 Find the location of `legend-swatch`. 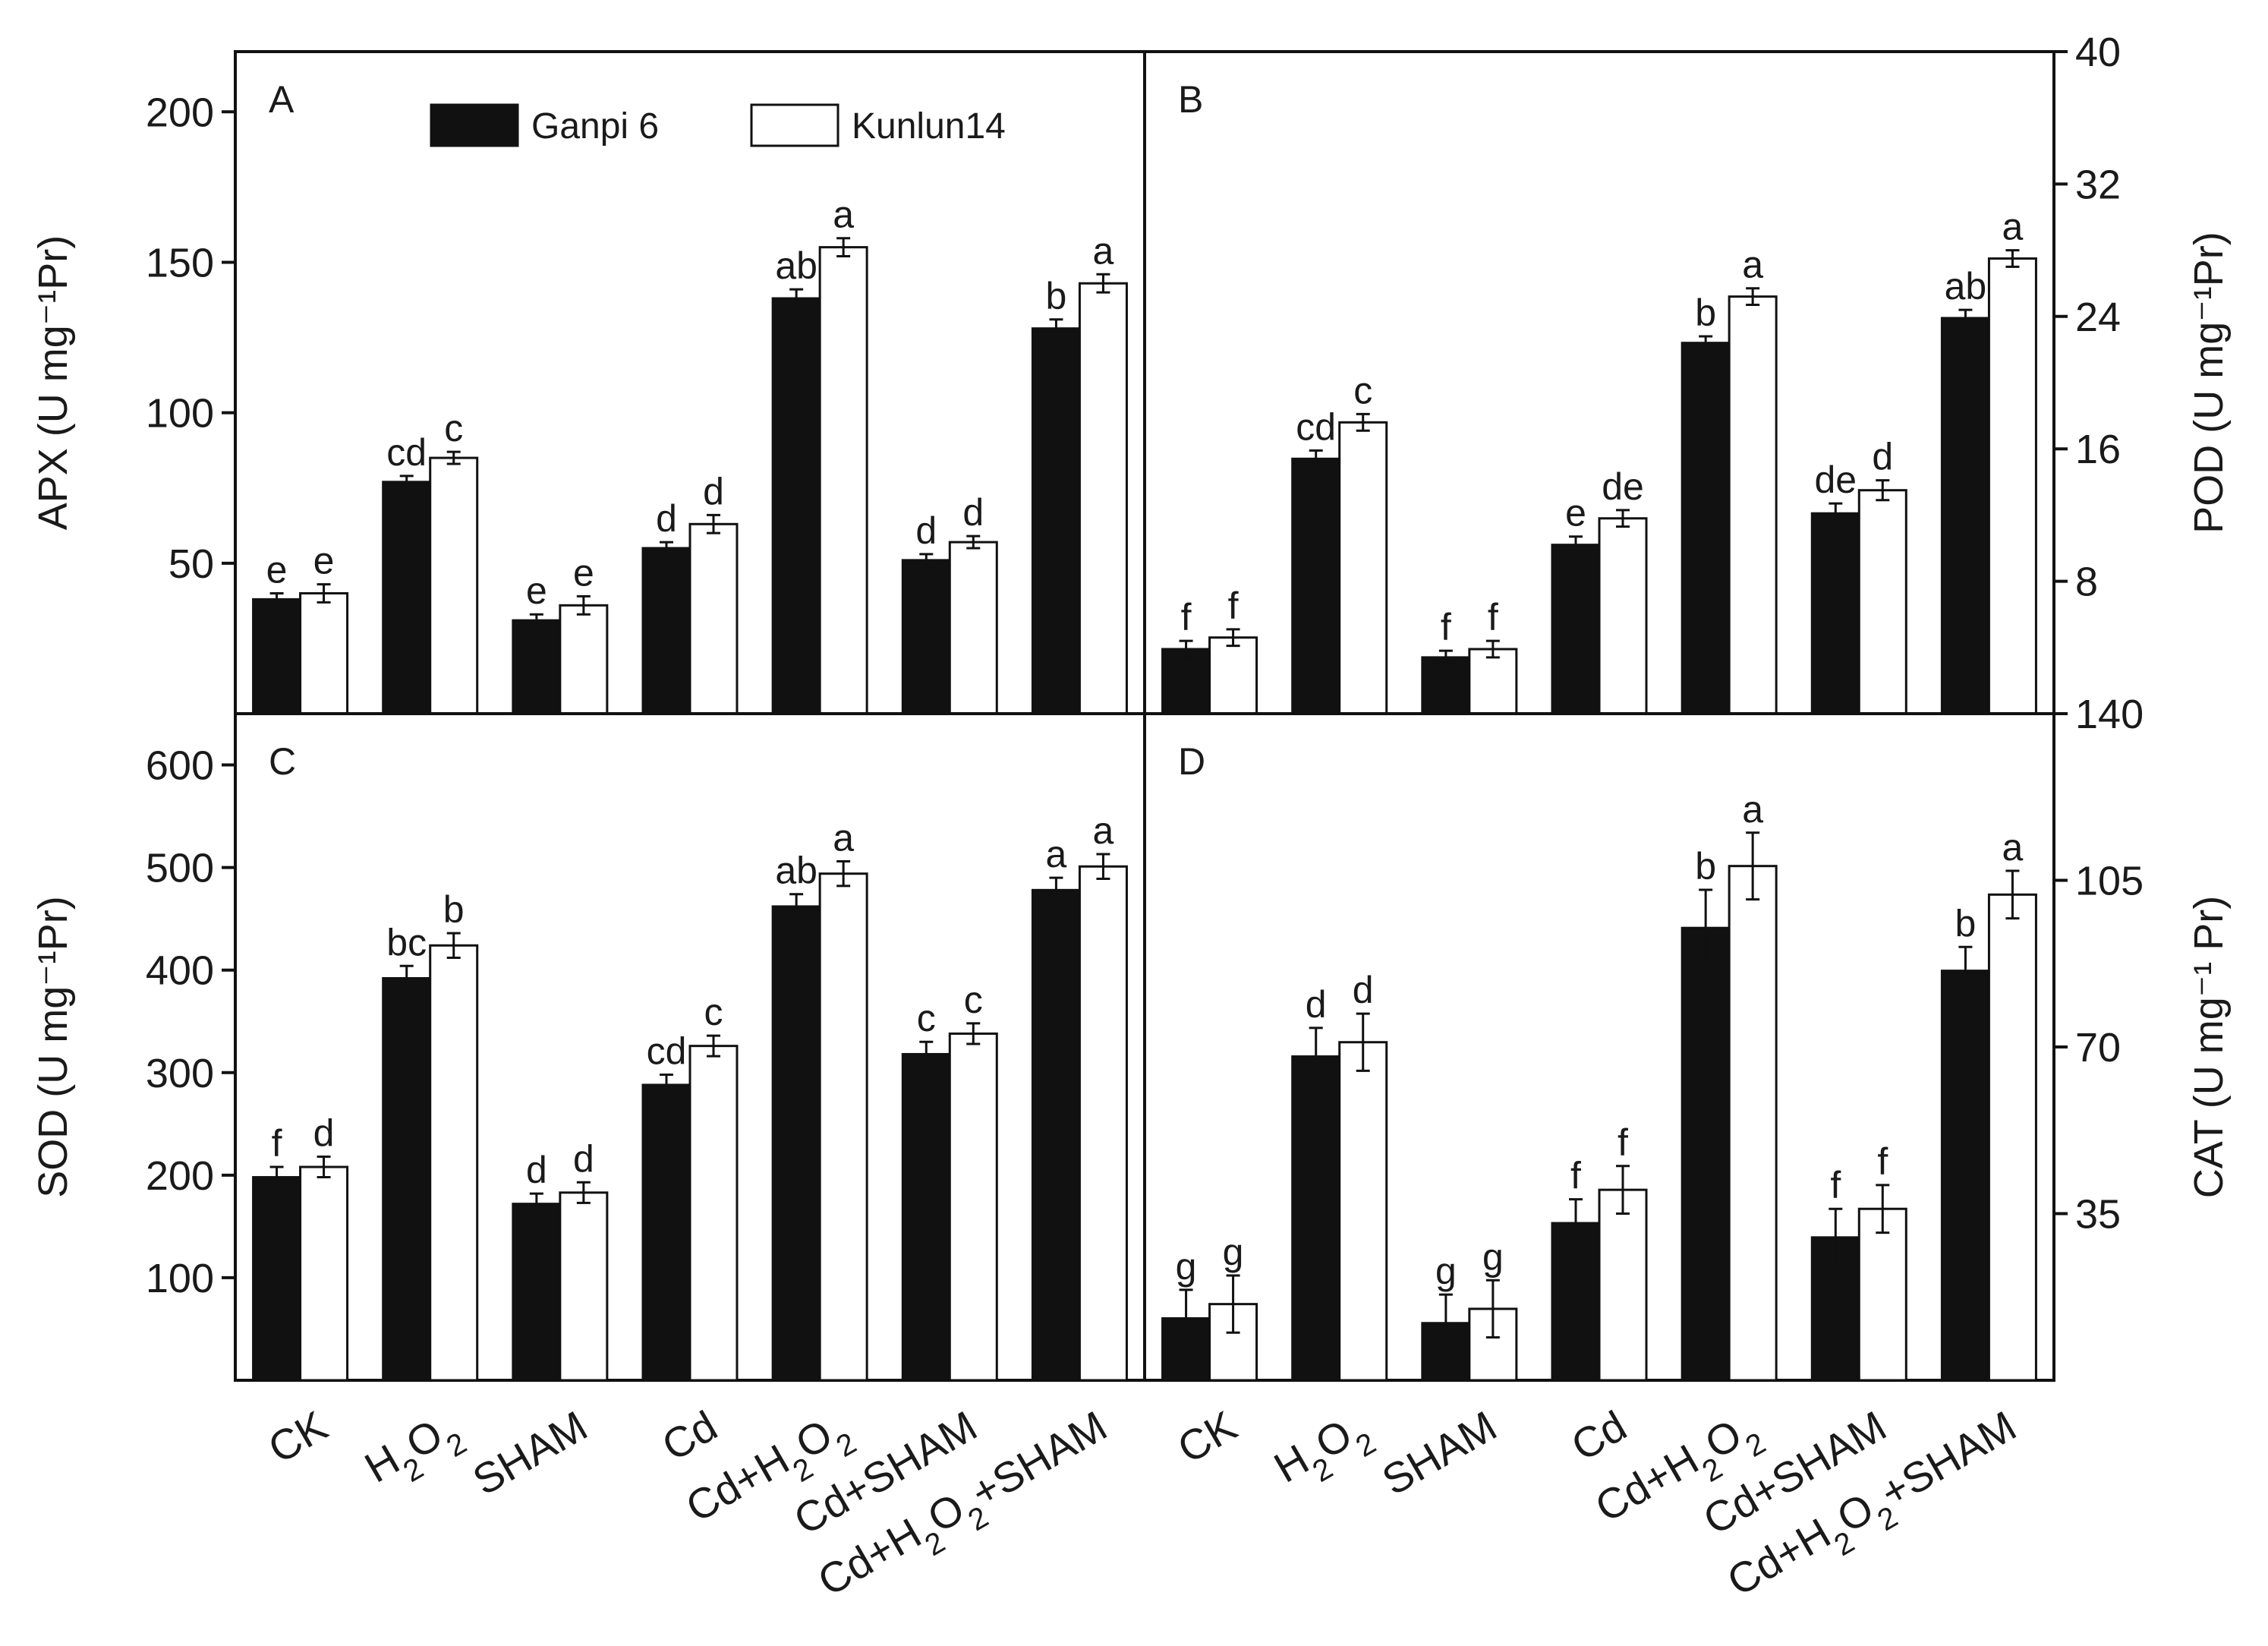

legend-swatch is located at coordinates (794, 125).